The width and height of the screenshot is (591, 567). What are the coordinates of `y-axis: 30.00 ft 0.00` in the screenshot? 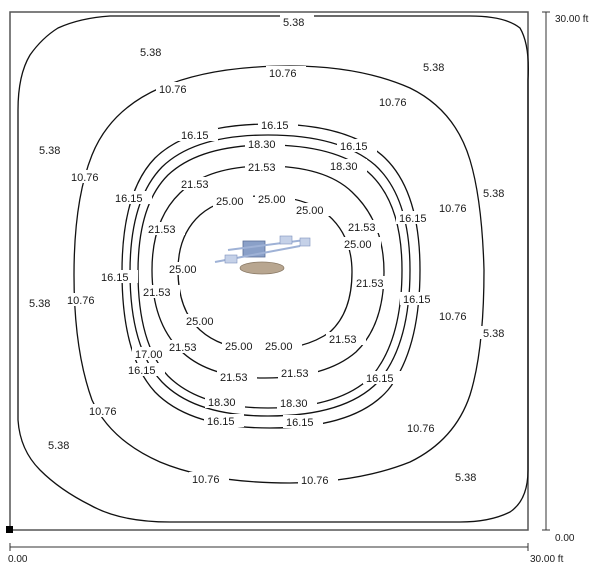 It's located at (565, 277).